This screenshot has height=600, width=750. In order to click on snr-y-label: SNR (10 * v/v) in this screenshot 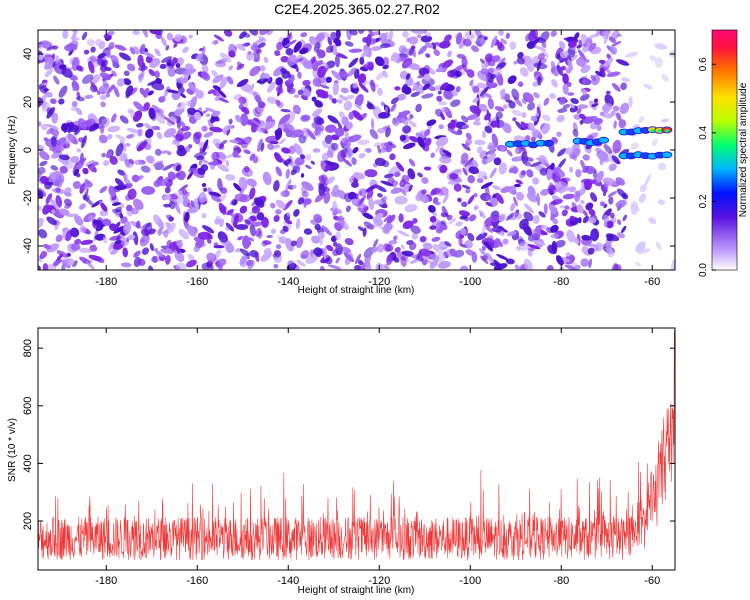, I will do `click(12, 450)`.